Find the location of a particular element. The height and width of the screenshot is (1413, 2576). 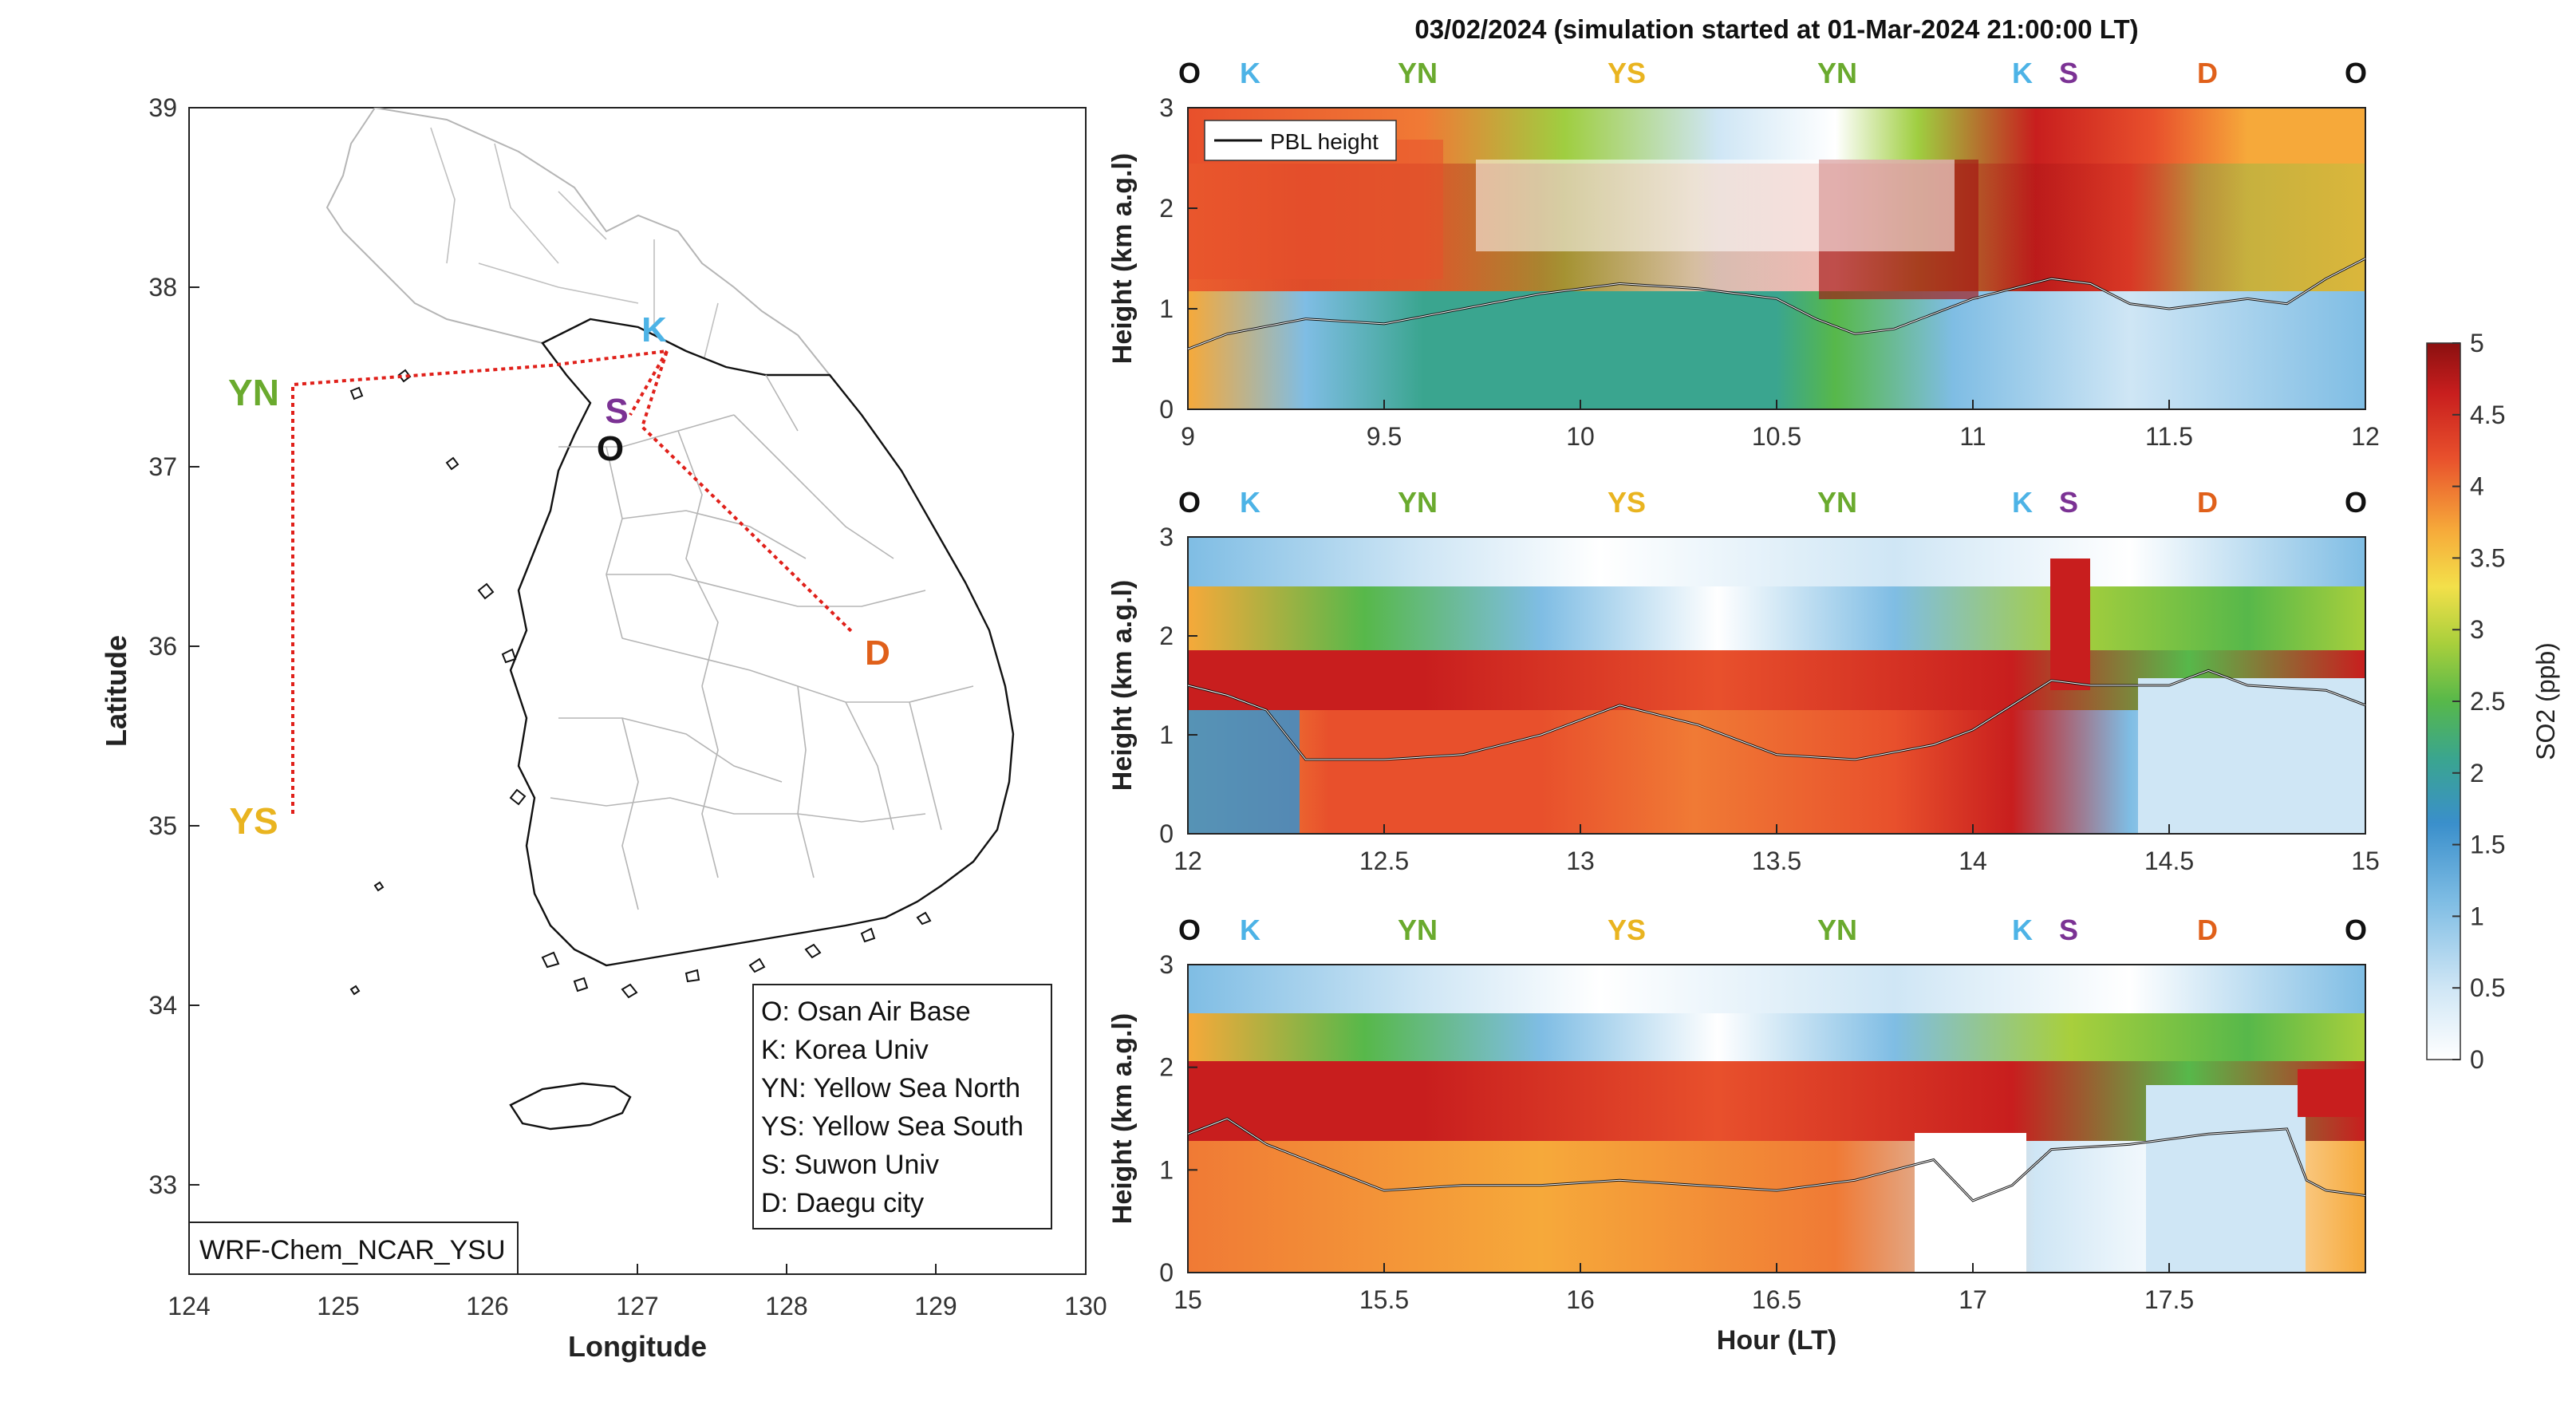

colorbar-tick-label: 3.5 is located at coordinates (2487, 557).